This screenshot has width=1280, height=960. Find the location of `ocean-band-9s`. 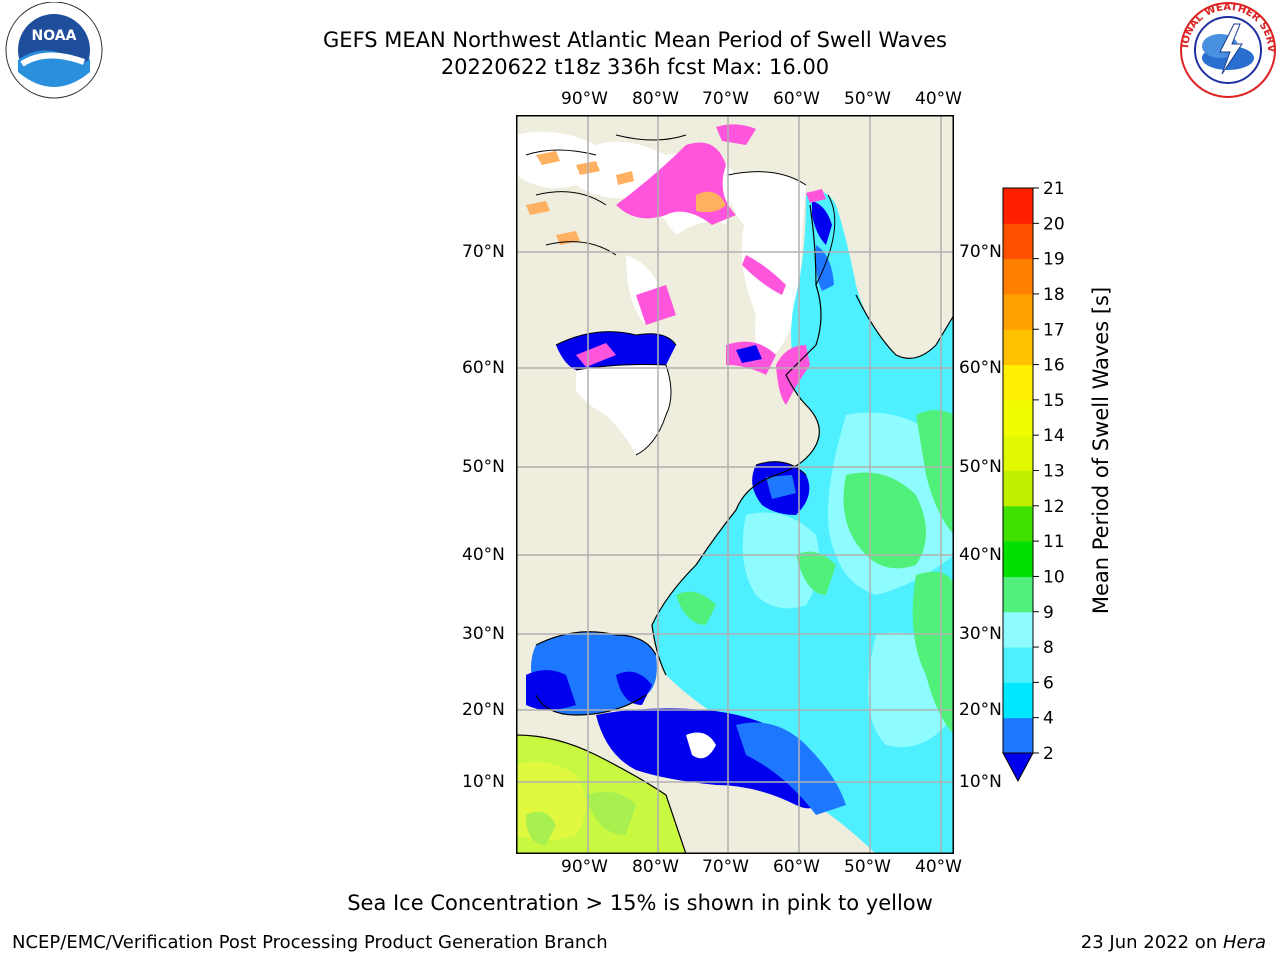

ocean-band-9s is located at coordinates (884, 520).